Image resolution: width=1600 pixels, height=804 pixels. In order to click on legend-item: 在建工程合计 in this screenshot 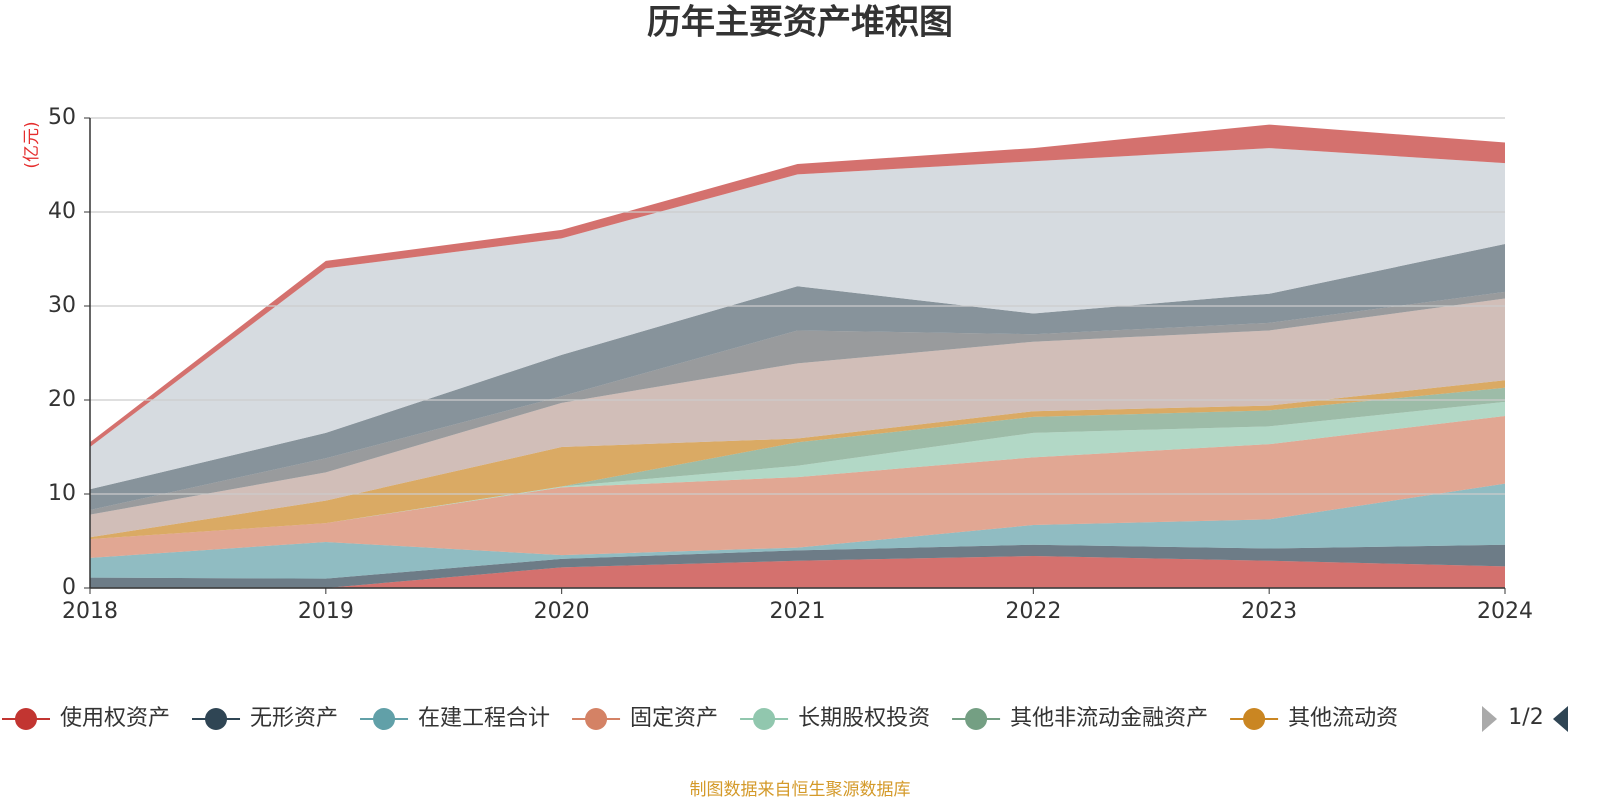, I will do `click(455, 718)`.